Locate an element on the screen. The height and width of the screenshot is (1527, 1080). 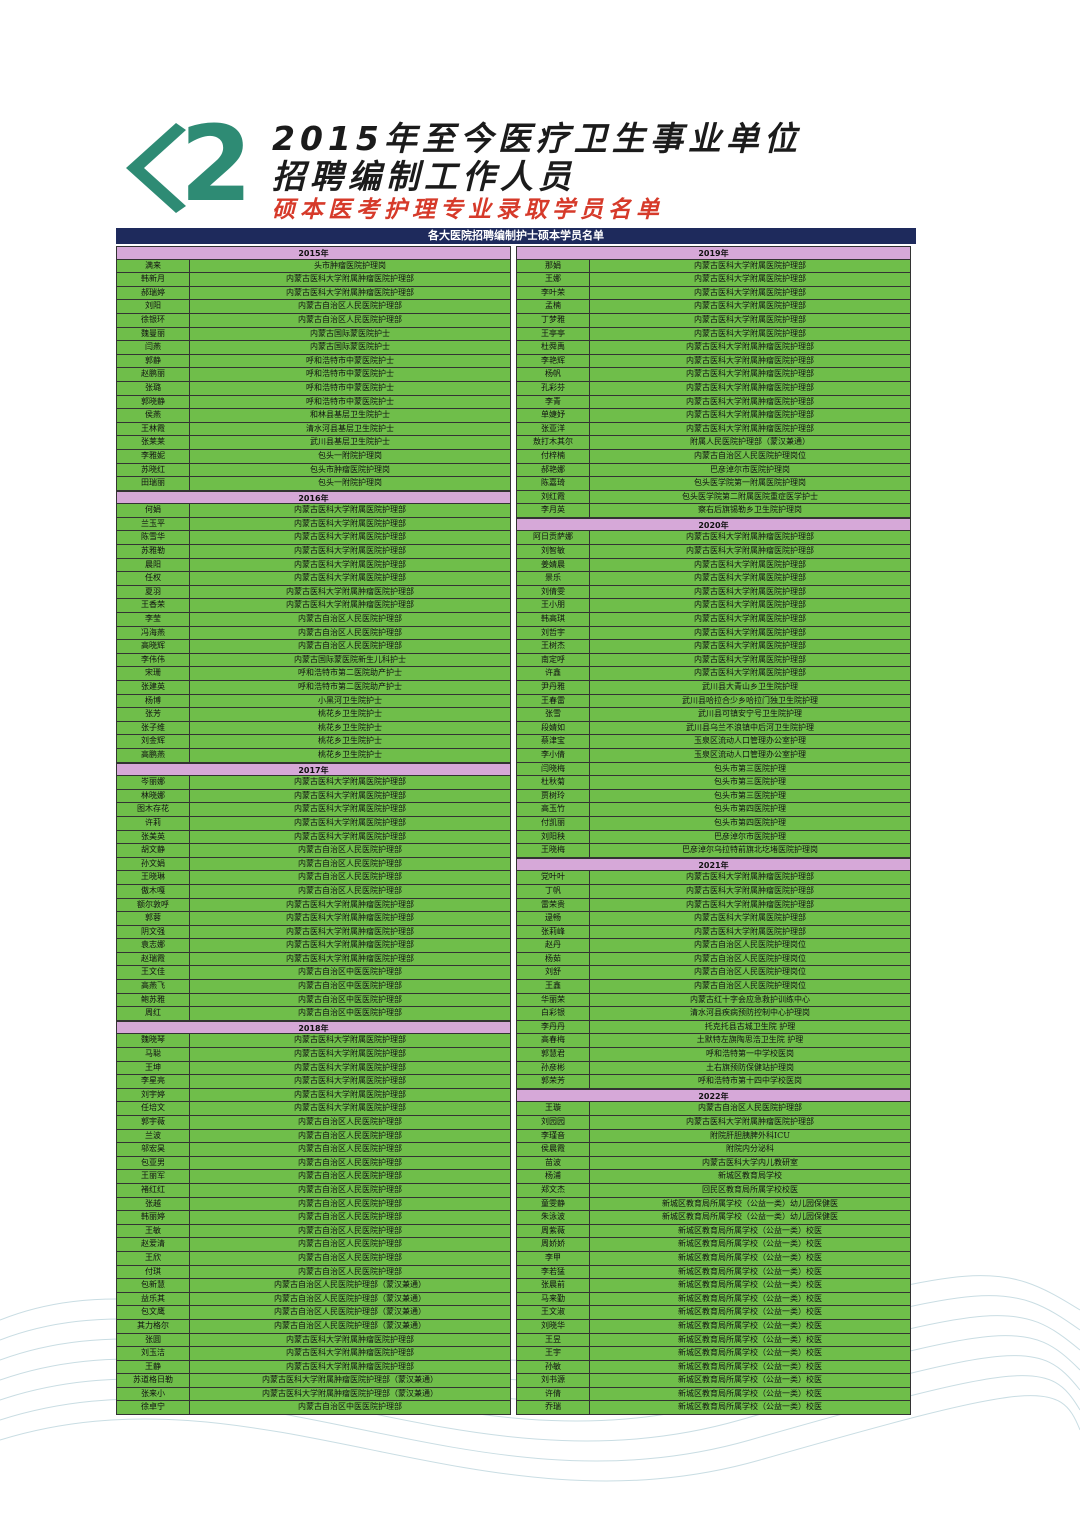
student-name: 李瑾音 is located at coordinates (553, 1136).